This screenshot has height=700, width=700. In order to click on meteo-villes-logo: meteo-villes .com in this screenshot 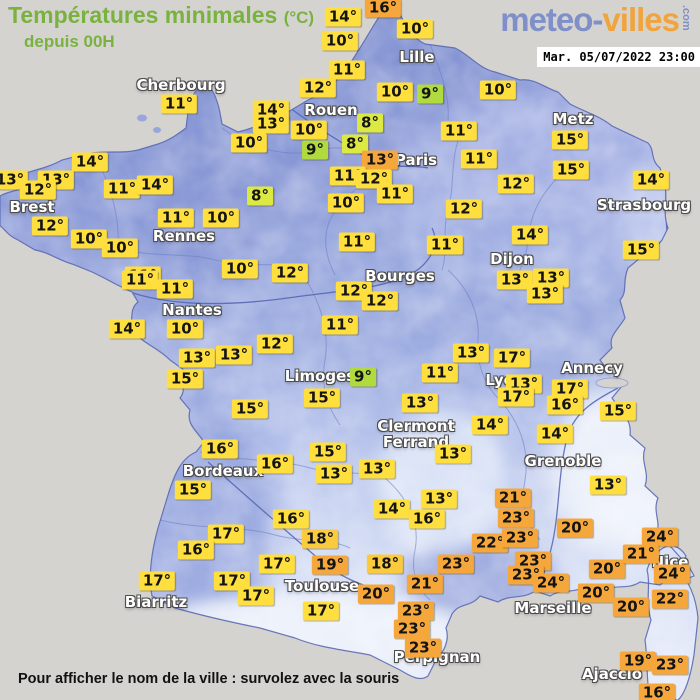, I will do `click(596, 20)`.